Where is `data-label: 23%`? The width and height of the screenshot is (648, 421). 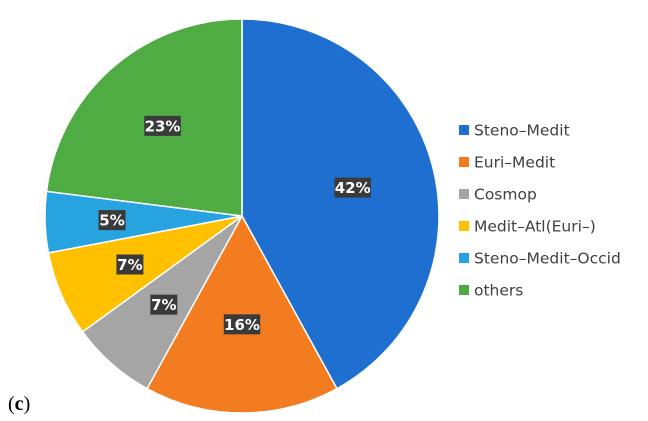
data-label: 23% is located at coordinates (163, 126).